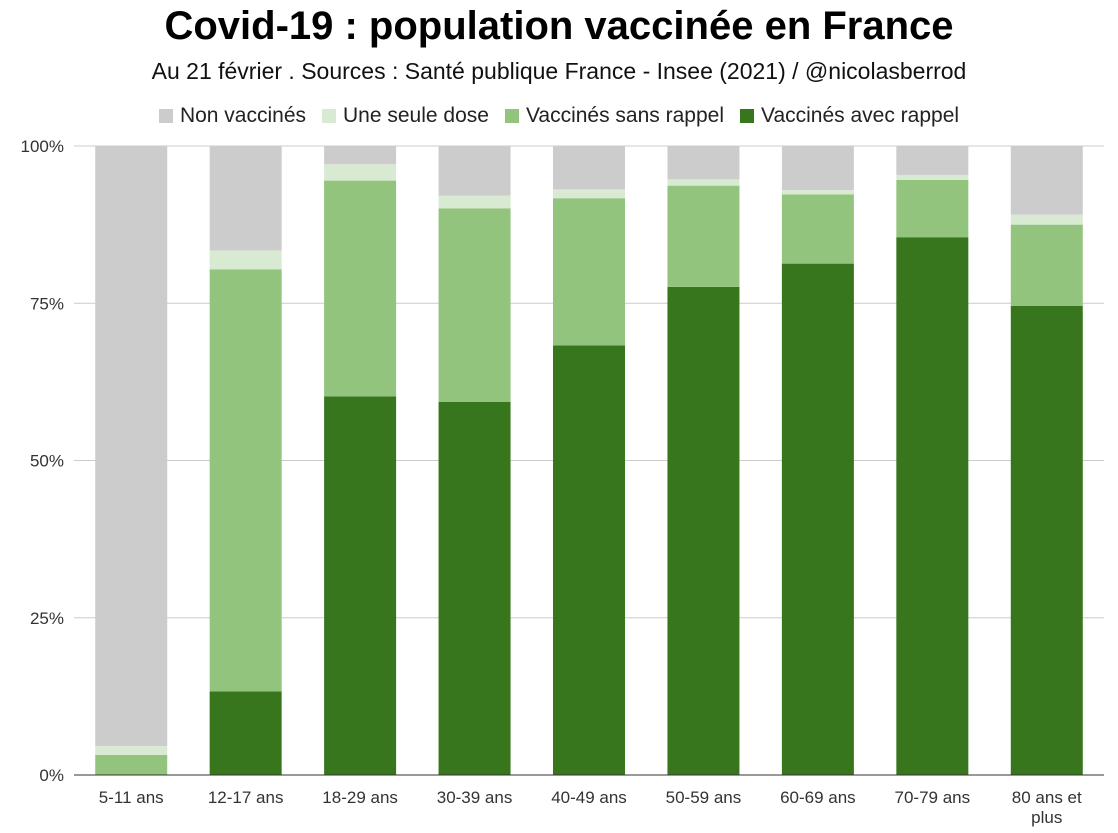 This screenshot has height=833, width=1118. What do you see at coordinates (42, 146) in the screenshot?
I see `y-tick-label: 100%` at bounding box center [42, 146].